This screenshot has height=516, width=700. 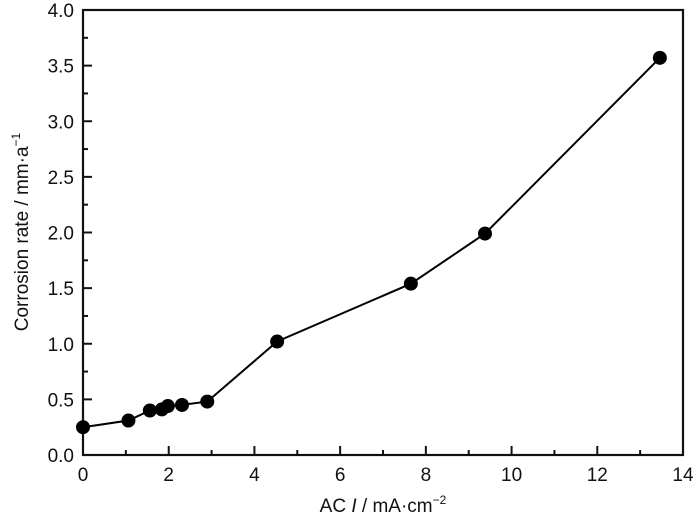 What do you see at coordinates (22, 238) in the screenshot?
I see `y-axis-title-text: Corrosion rate / mm·a` at bounding box center [22, 238].